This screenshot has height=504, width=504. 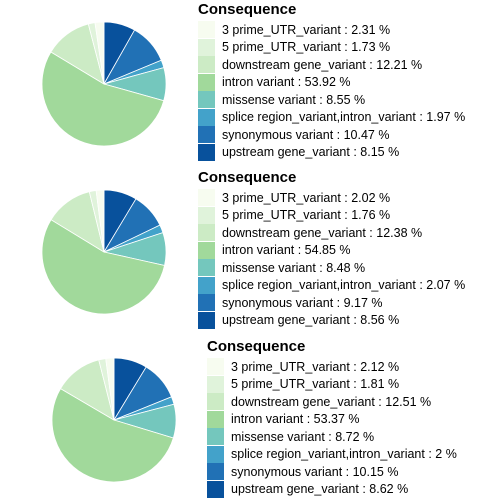 I want to click on legend-label: 3 prime_UTR_variant : 2.31 %, so click(x=306, y=29).